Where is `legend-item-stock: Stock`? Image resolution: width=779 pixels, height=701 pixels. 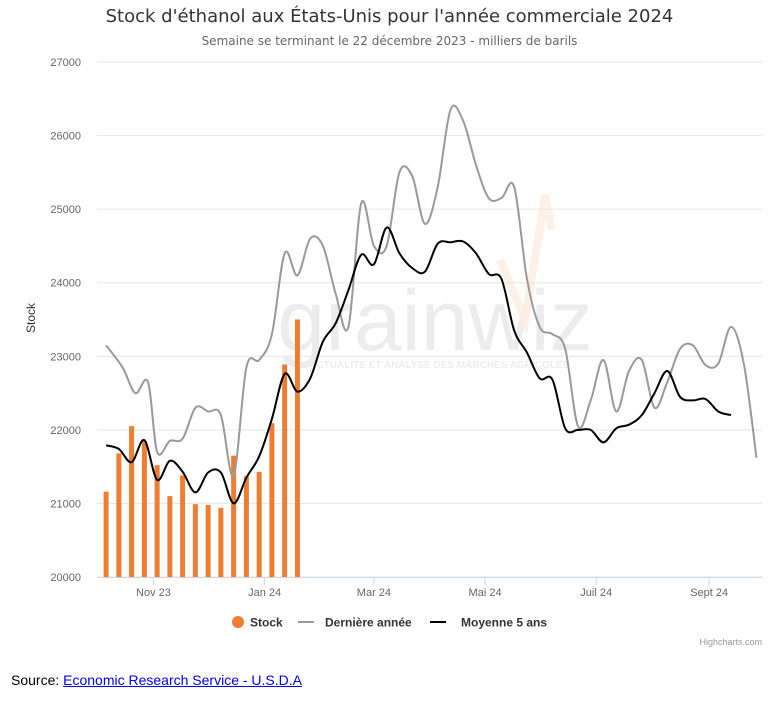
legend-item-stock: Stock is located at coordinates (257, 623).